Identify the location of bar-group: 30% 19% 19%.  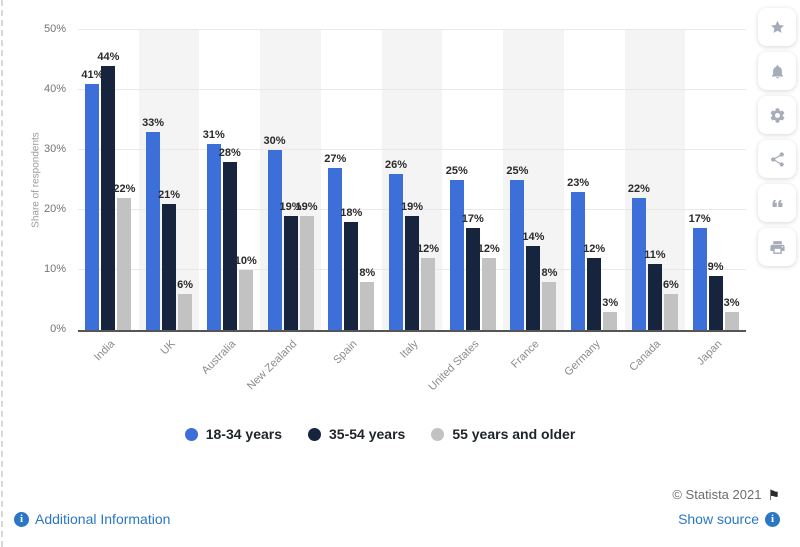
(290, 180).